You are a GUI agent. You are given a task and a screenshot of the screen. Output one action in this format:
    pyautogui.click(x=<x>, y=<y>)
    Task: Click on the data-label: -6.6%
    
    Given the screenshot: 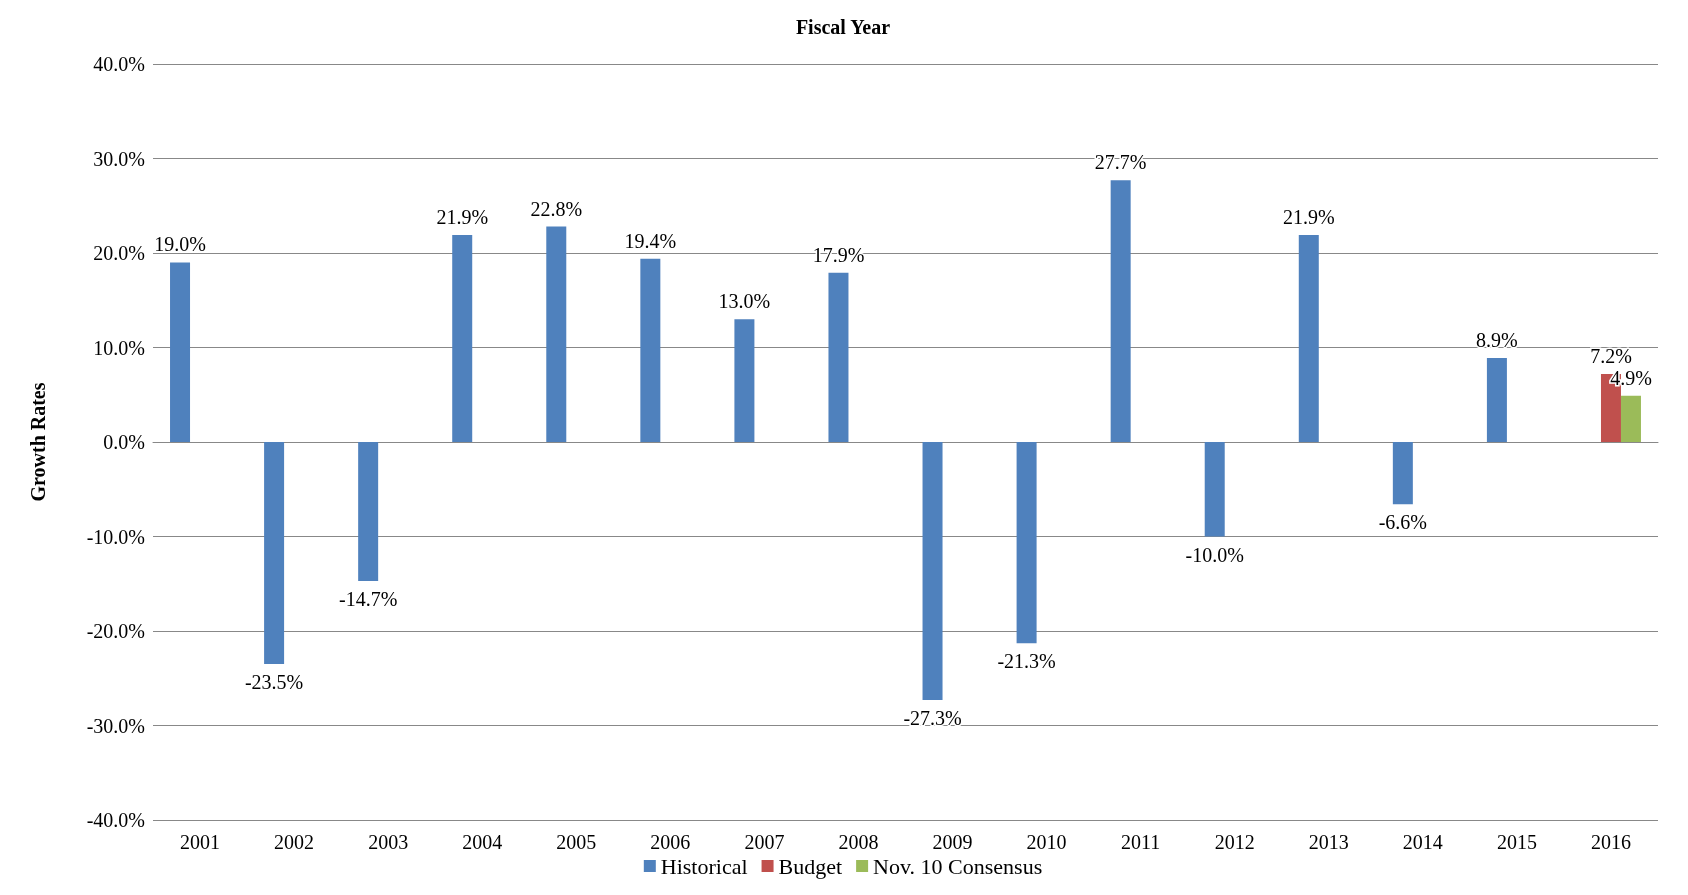 What is the action you would take?
    pyautogui.click(x=1403, y=522)
    